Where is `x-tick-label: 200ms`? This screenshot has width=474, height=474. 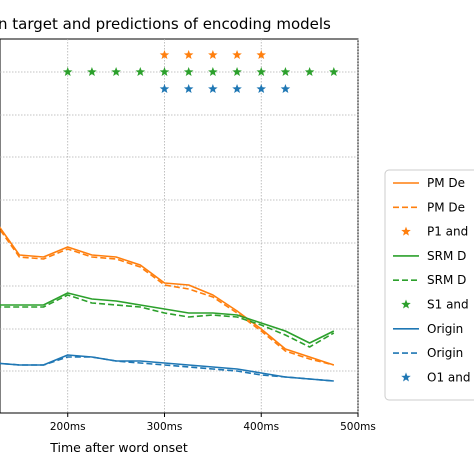
x-tick-label: 200ms is located at coordinates (68, 427).